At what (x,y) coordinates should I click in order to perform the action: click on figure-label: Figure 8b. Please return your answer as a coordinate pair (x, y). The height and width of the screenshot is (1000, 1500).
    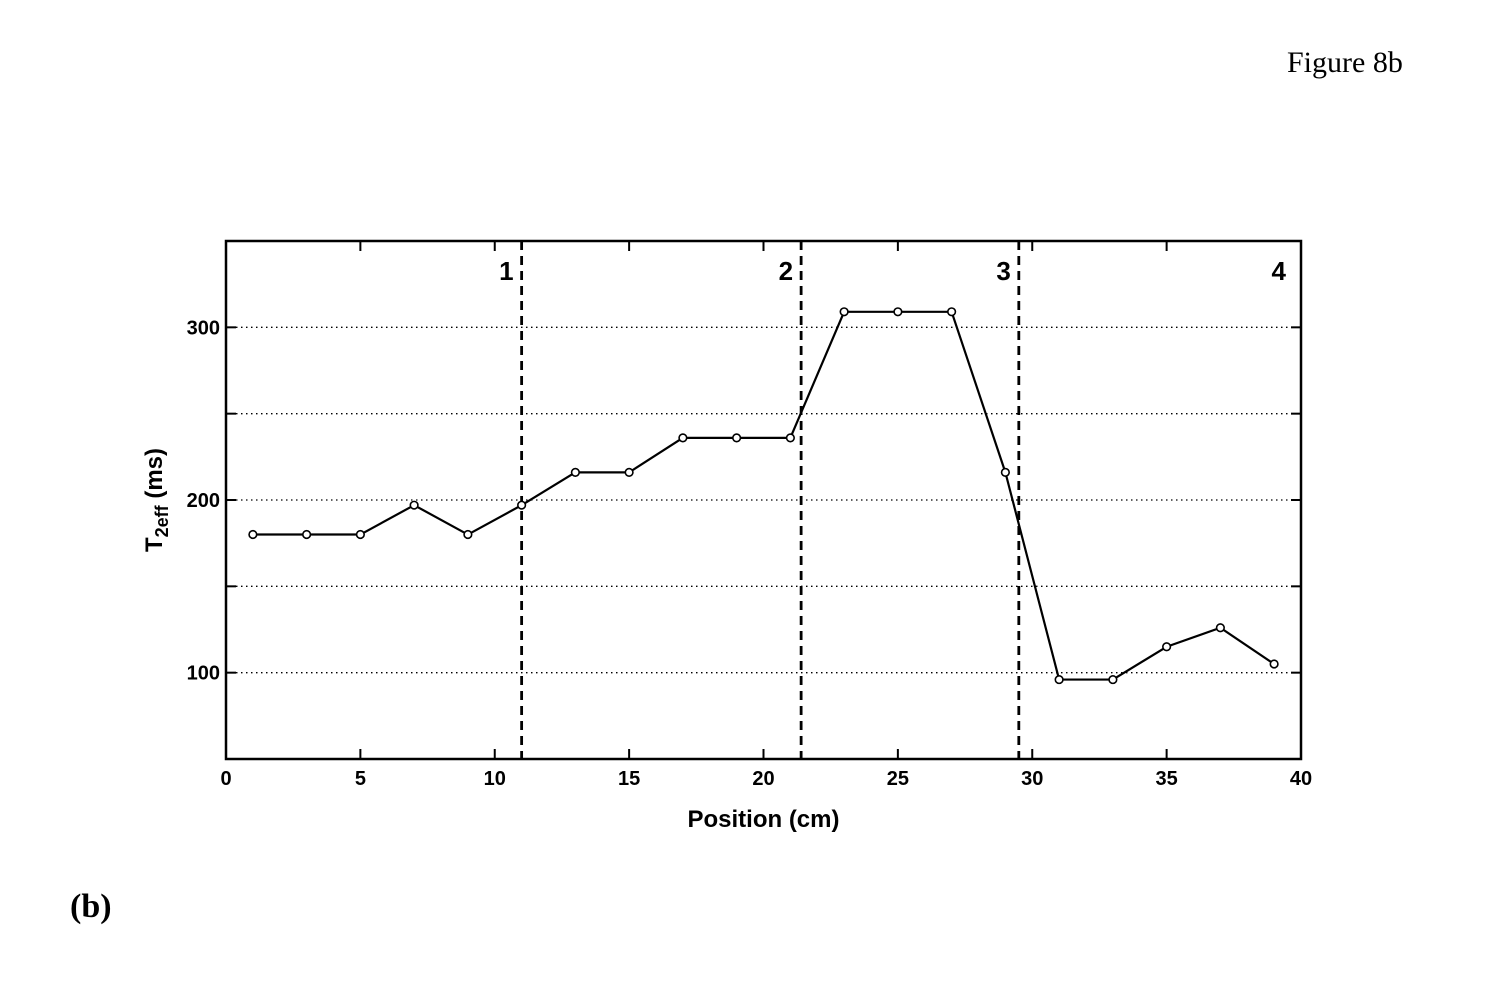
    Looking at the image, I should click on (1345, 62).